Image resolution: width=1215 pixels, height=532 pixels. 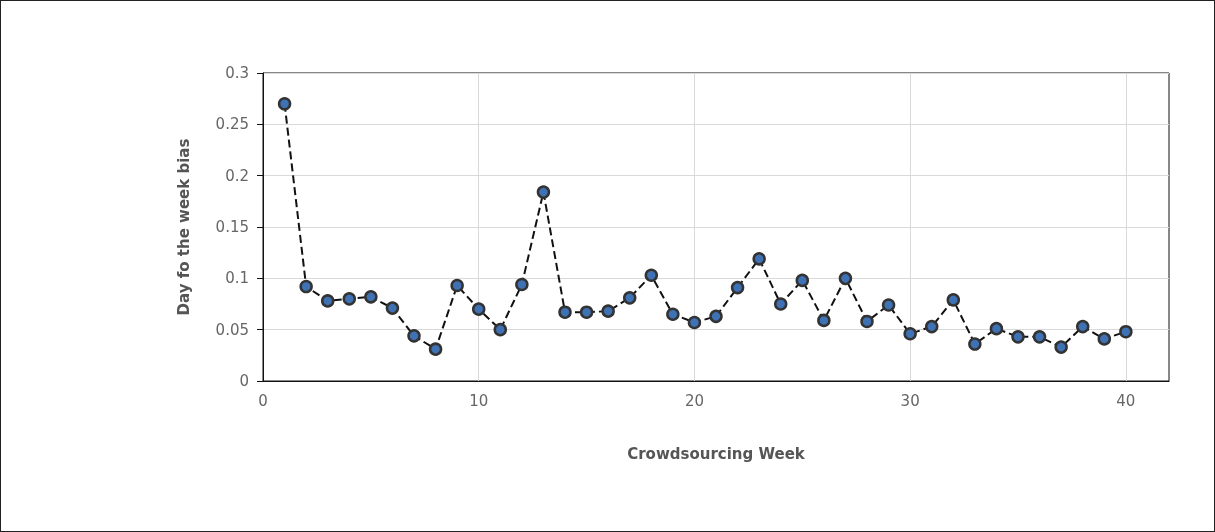 I want to click on y-tick-label: 0.3, so click(x=237, y=73).